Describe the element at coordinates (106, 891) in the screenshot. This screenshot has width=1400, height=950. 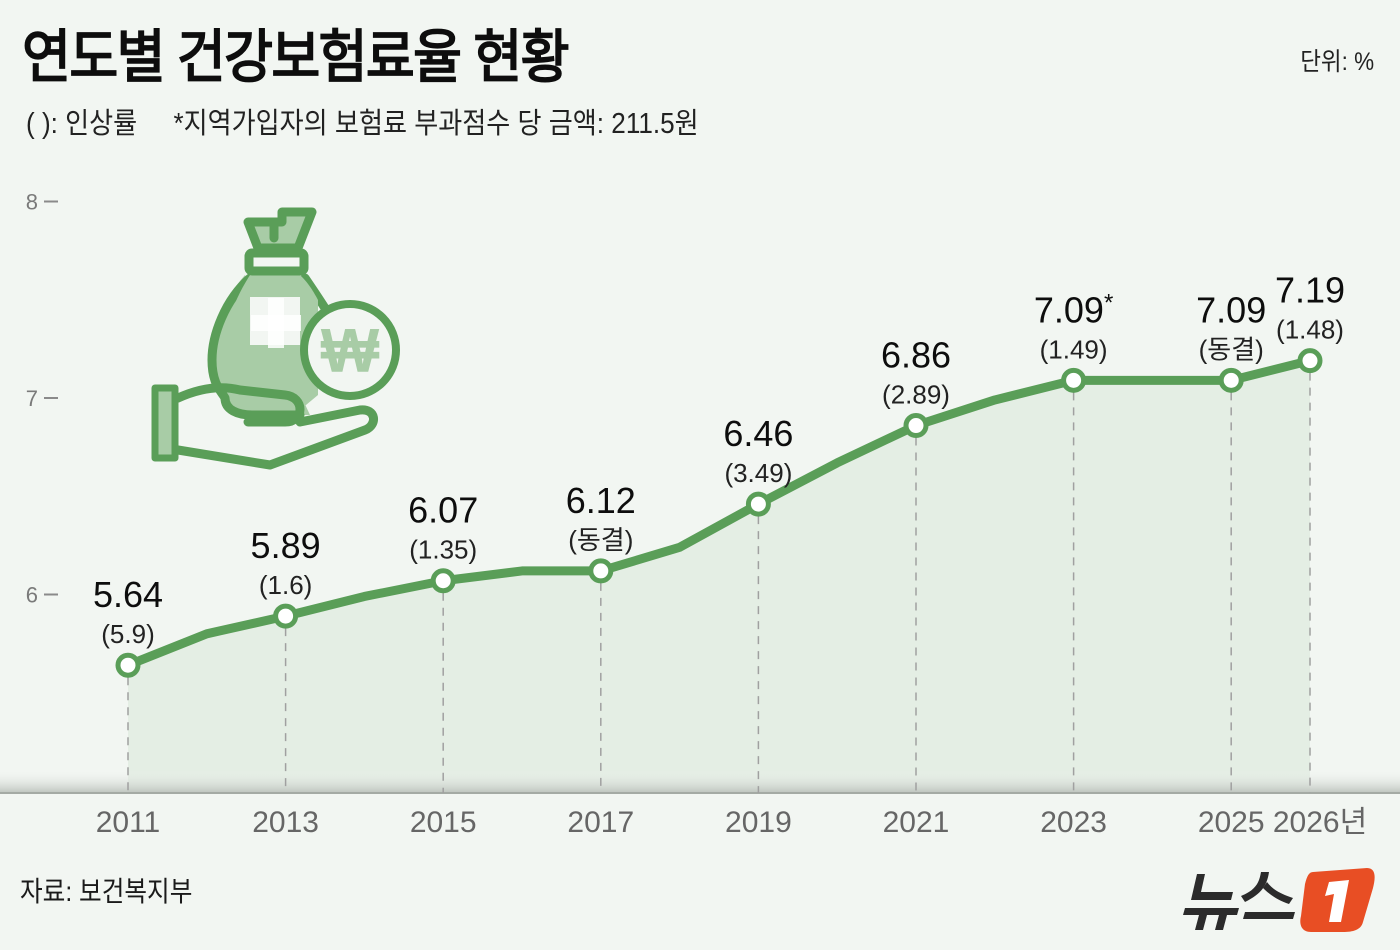
I see `source-label: 자료: 보건복지부` at that location.